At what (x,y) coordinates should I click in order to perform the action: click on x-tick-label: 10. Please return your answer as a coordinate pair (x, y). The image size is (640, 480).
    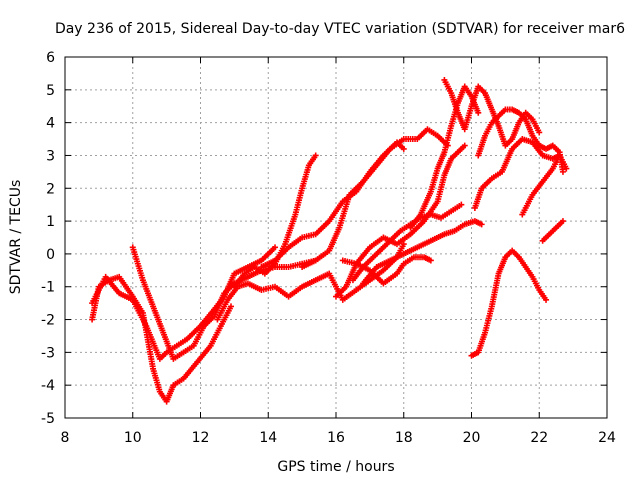
    Looking at the image, I should click on (133, 438).